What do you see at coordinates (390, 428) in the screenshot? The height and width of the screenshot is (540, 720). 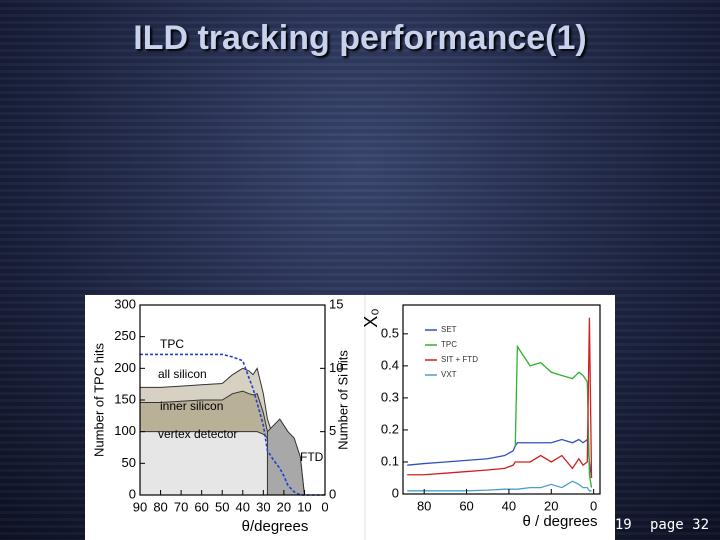 I see `y-tick-label: 0.2` at bounding box center [390, 428].